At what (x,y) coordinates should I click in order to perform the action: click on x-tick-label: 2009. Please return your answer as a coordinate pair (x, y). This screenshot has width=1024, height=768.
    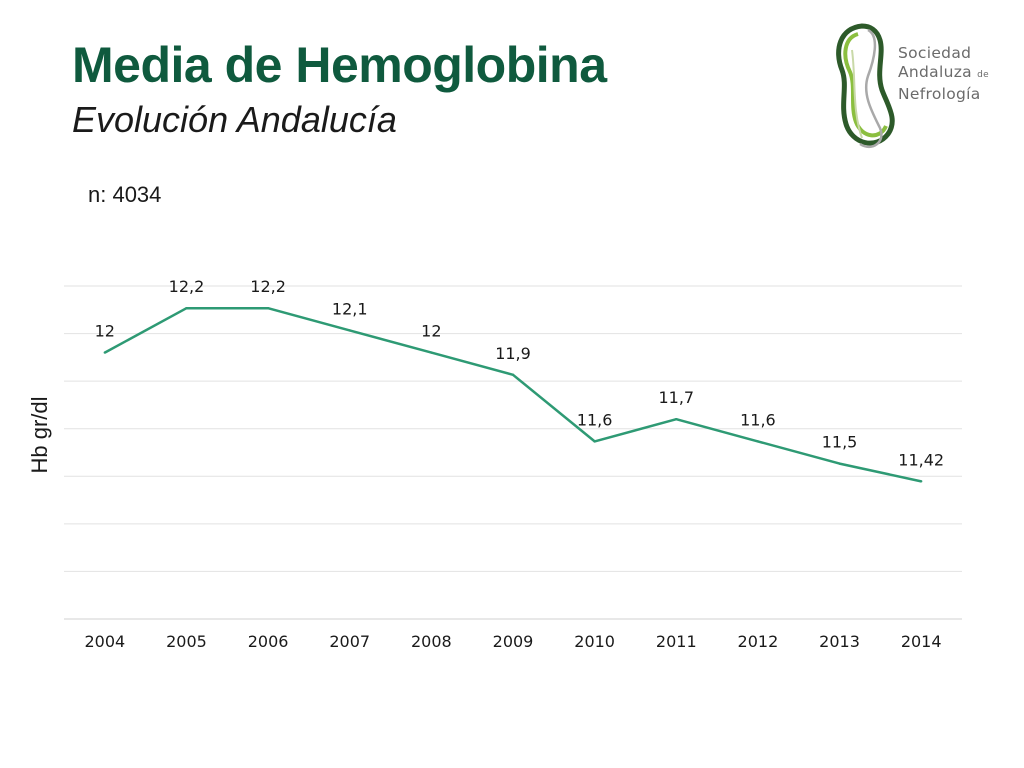
    Looking at the image, I should click on (513, 641).